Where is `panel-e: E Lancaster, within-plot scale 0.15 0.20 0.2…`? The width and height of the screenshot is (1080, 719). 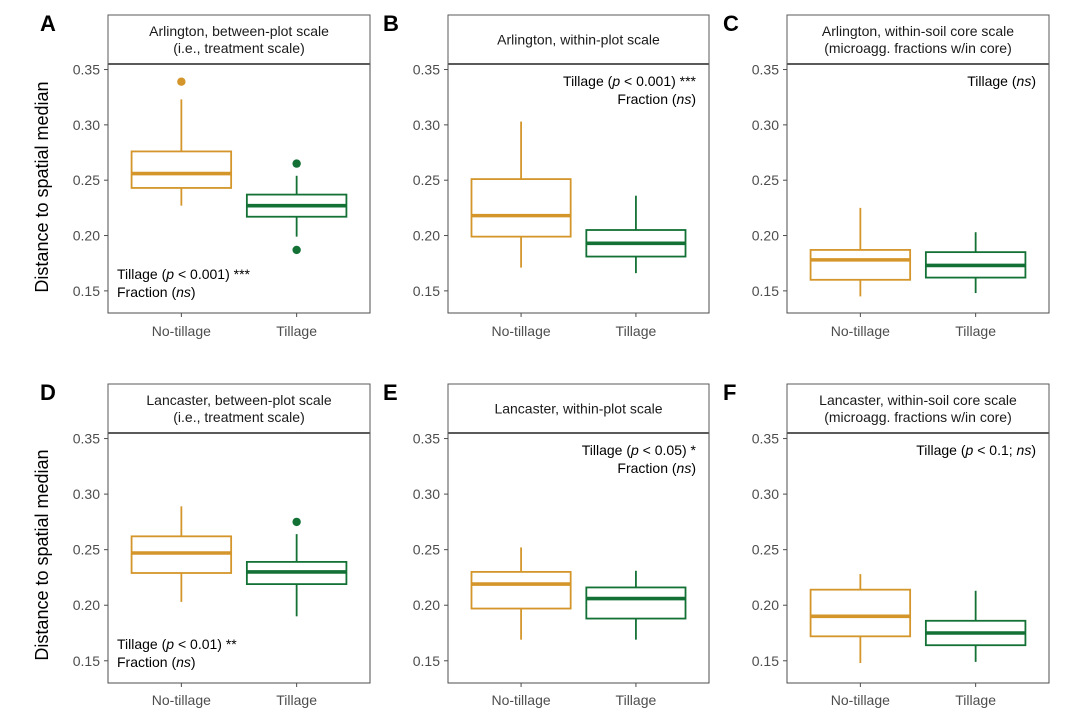
panel-e: E Lancaster, within-plot scale 0.15 0.20 0.2… is located at coordinates (546, 544).